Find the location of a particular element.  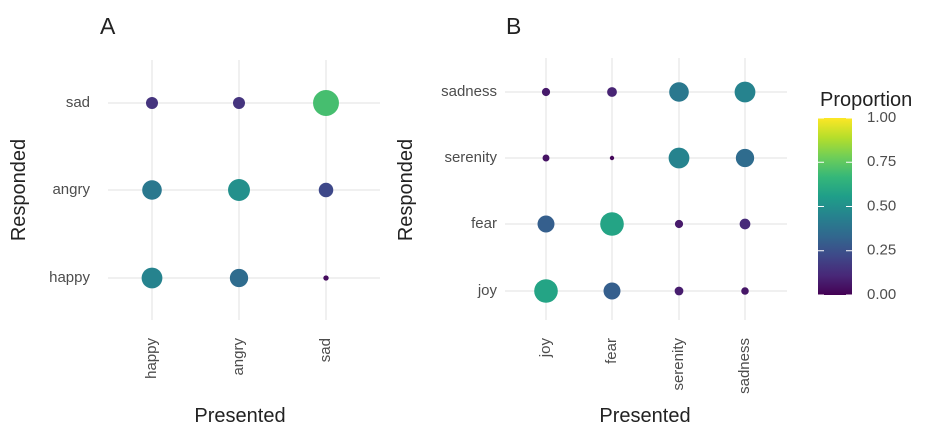

panel-title: B is located at coordinates (513, 26).